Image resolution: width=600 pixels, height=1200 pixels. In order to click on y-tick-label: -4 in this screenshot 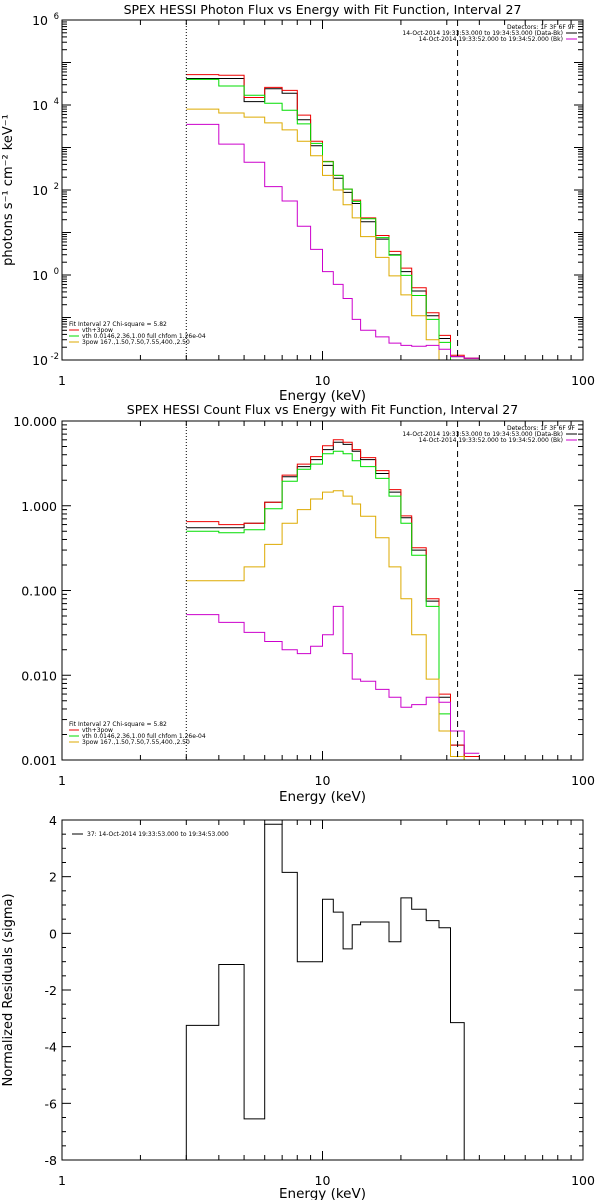, I will do `click(51, 1047)`.